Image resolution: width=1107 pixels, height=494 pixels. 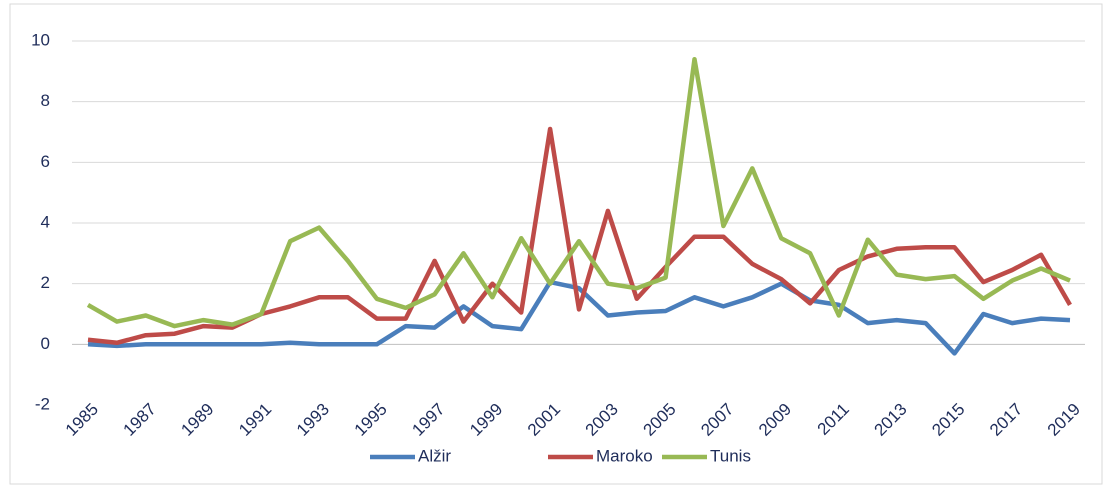 I want to click on y-tick-label: 10, so click(x=40, y=39).